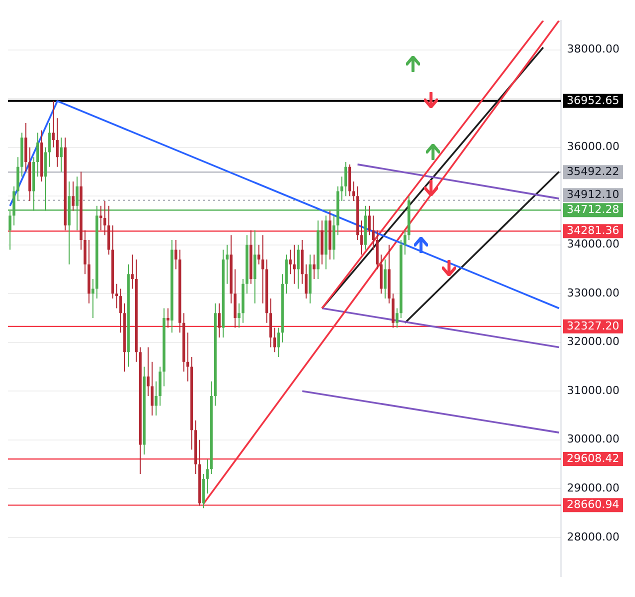 The height and width of the screenshot is (597, 635). What do you see at coordinates (593, 505) in the screenshot?
I see `ref-line-label: 28660.94` at bounding box center [593, 505].